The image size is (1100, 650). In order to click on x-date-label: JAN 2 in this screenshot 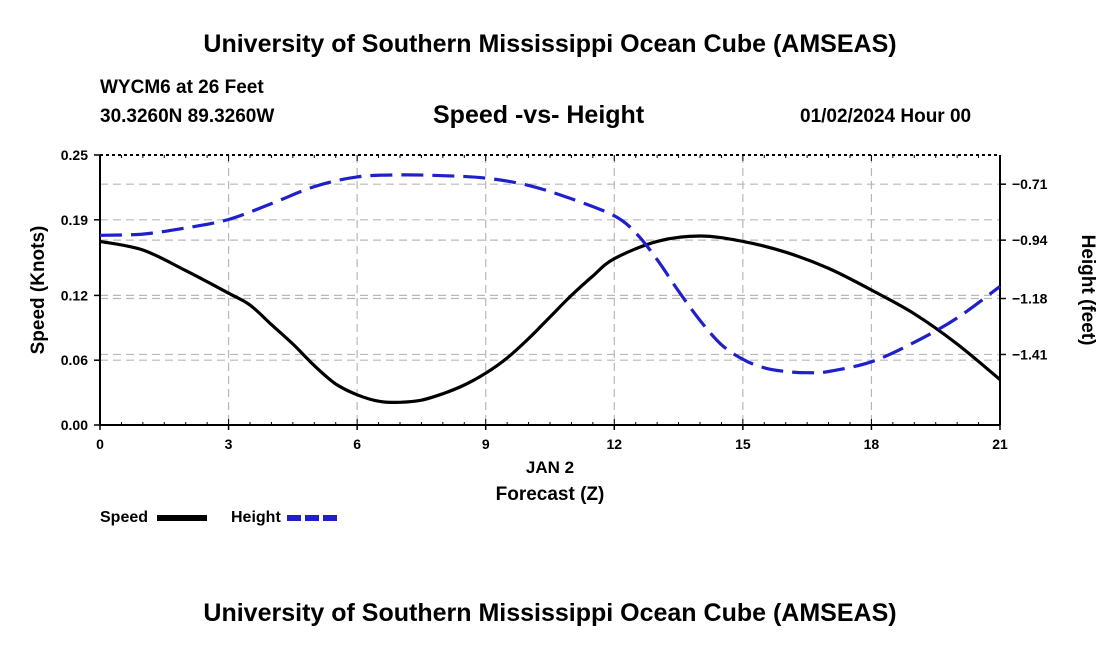, I will do `click(550, 467)`.